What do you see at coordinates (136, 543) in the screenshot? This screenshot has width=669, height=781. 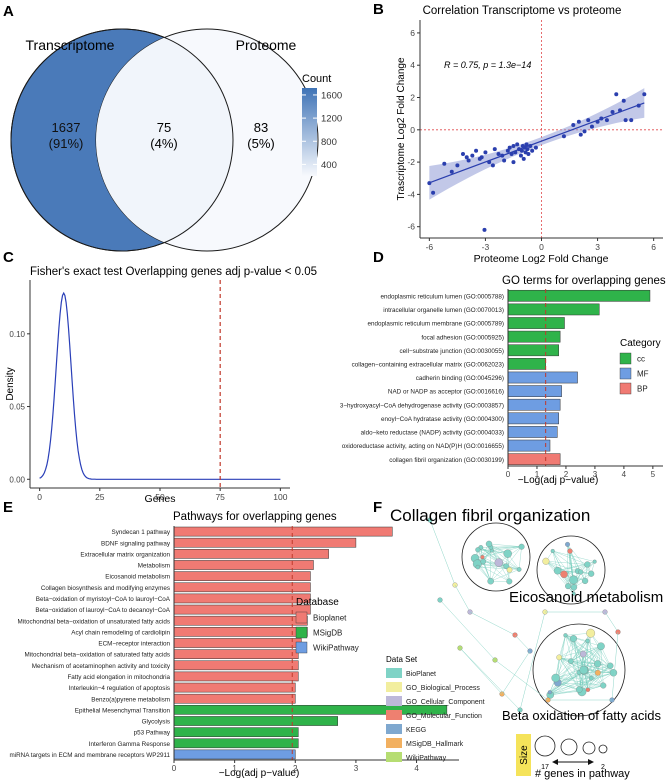 I see `pathway-bar-label: BDNF signaling pathway` at bounding box center [136, 543].